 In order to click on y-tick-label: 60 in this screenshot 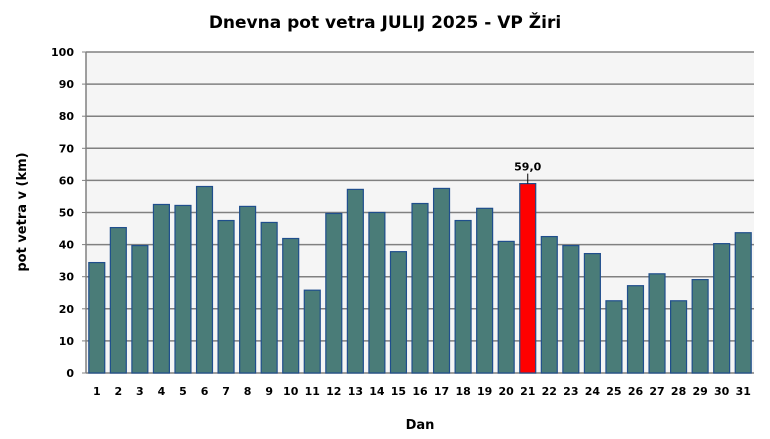, I will do `click(67, 180)`.